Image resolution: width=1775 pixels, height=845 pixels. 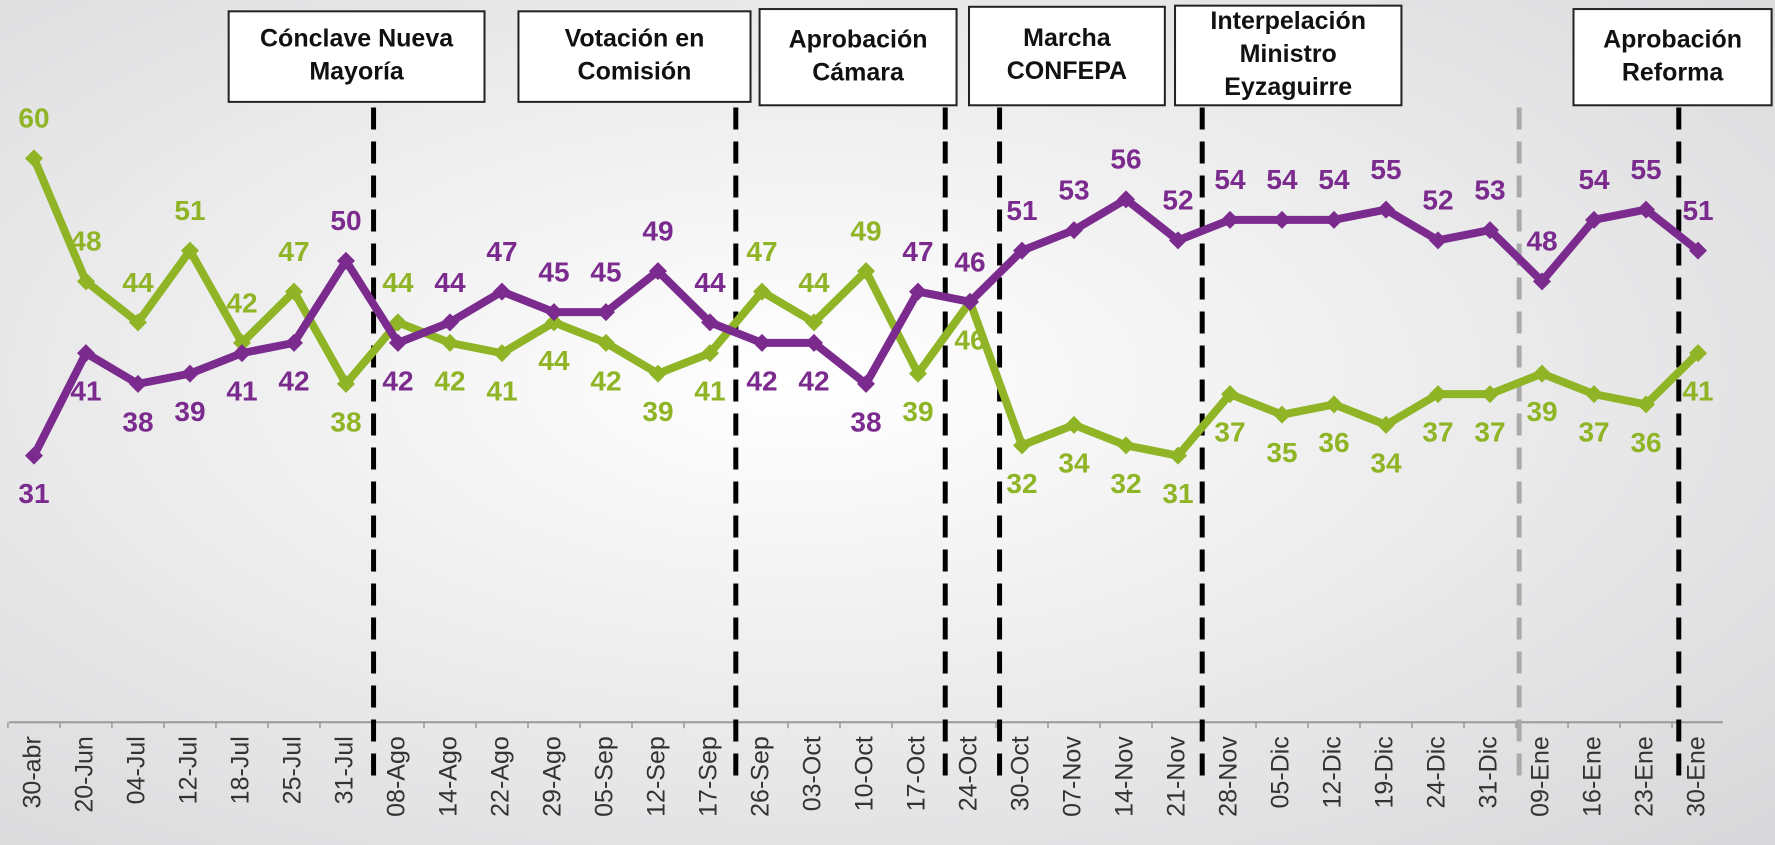 What do you see at coordinates (553, 776) in the screenshot?
I see `x-tick-label: 29-Ago` at bounding box center [553, 776].